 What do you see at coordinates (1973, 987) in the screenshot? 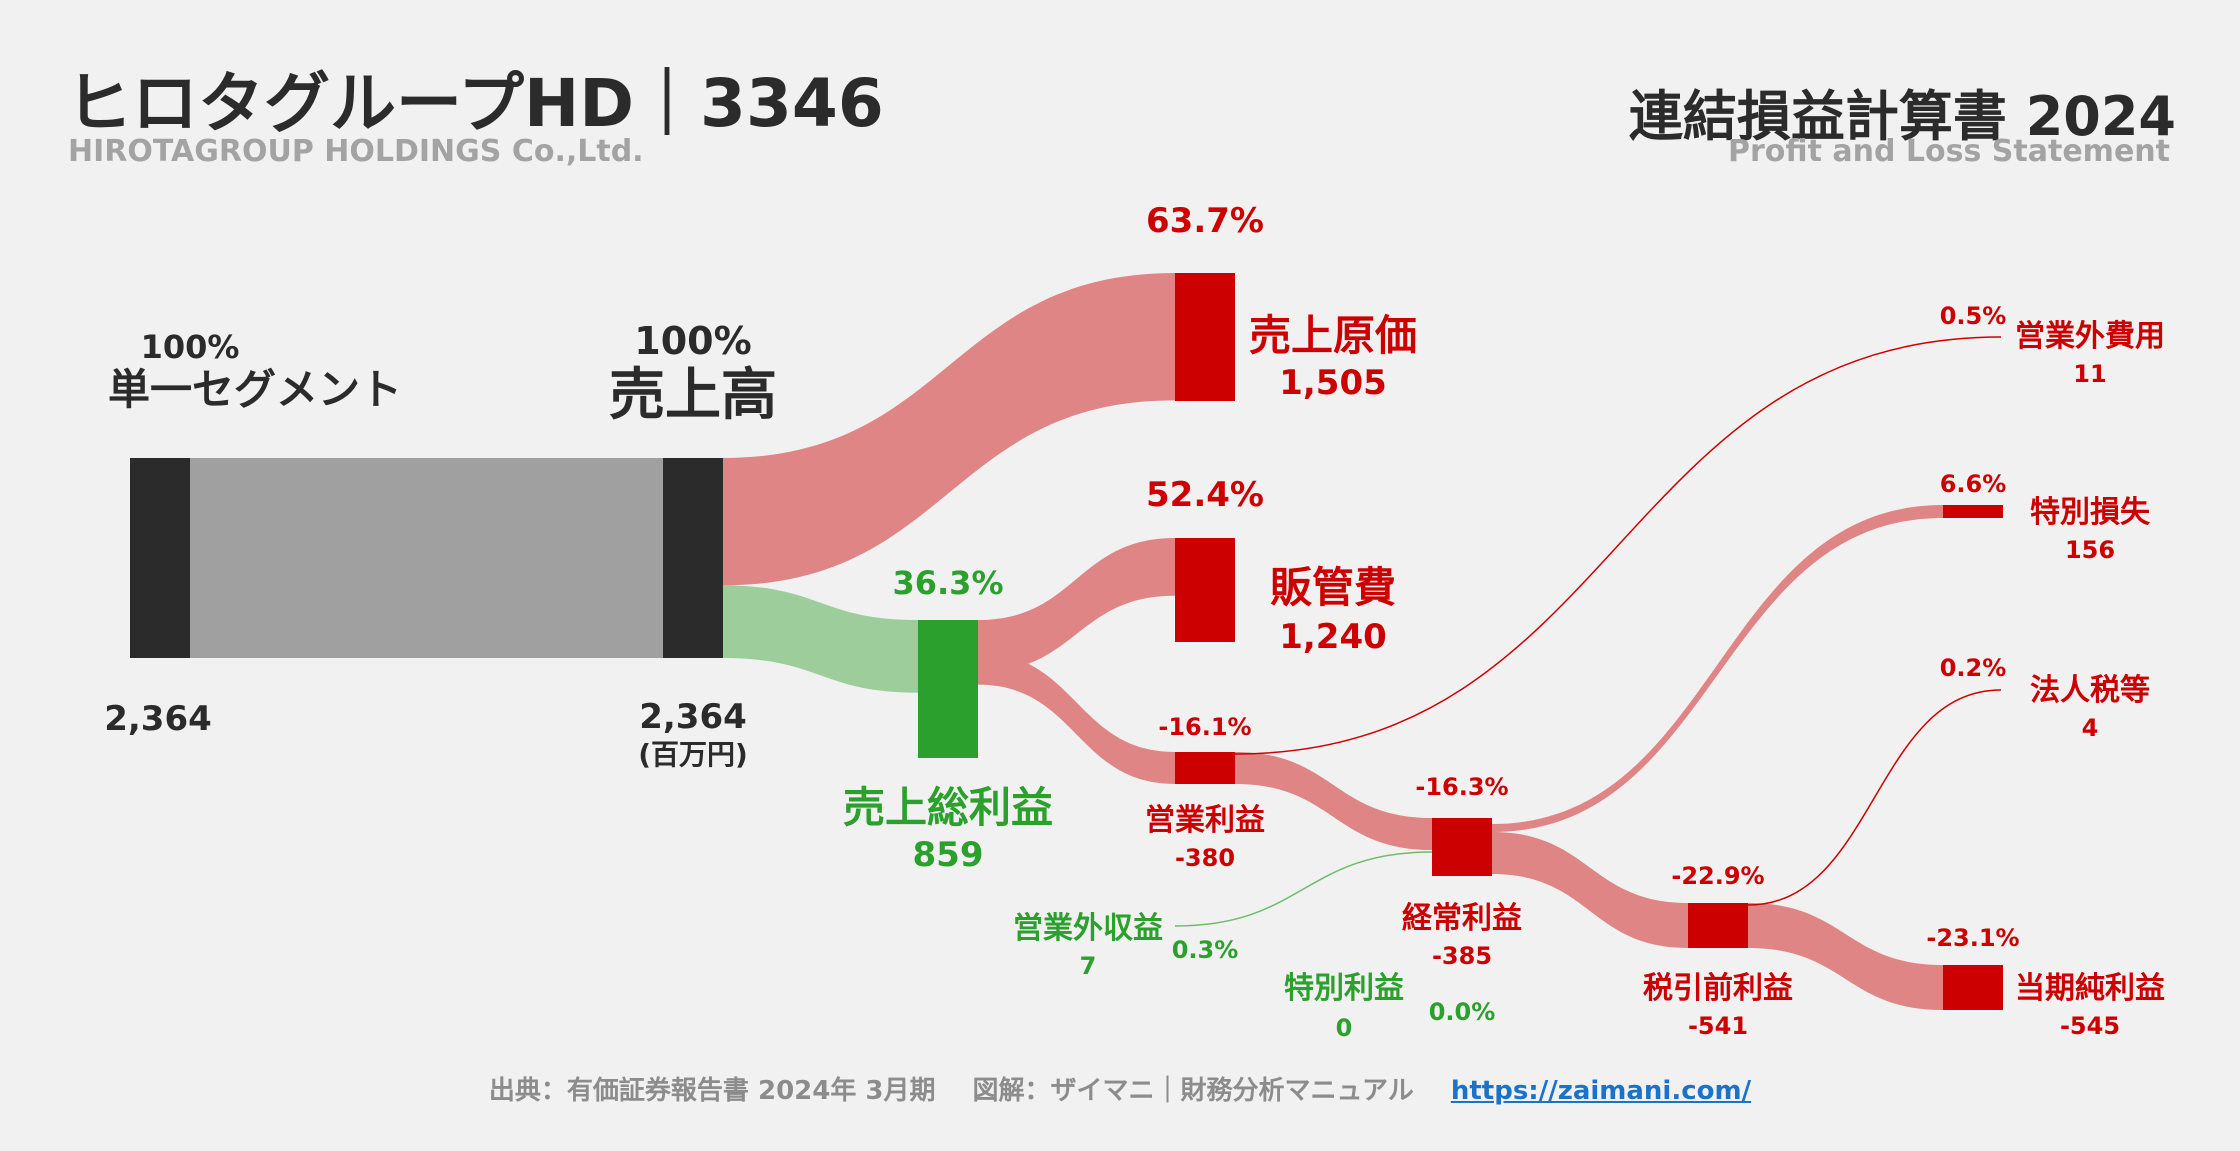
I see `node-net` at bounding box center [1973, 987].